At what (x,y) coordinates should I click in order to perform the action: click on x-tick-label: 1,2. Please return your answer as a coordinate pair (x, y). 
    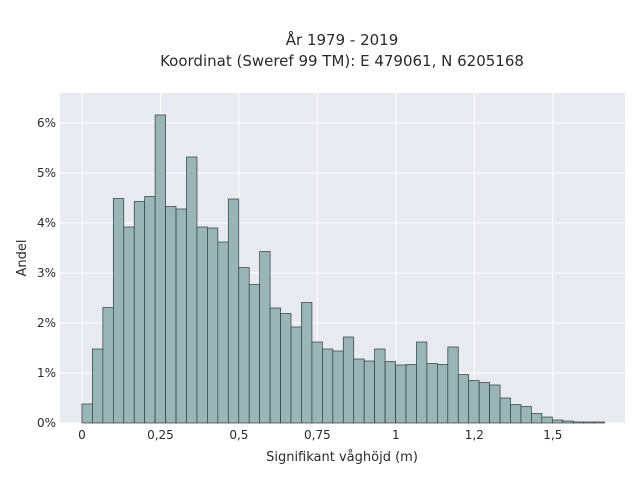
    Looking at the image, I should click on (474, 435).